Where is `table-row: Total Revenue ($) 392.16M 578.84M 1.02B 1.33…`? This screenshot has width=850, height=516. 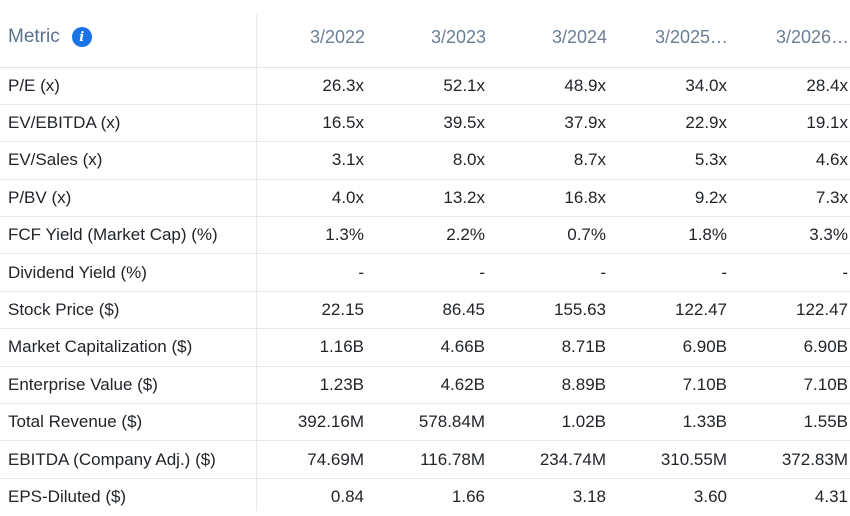 table-row: Total Revenue ($) 392.16M 578.84M 1.02B 1.33… is located at coordinates (425, 422).